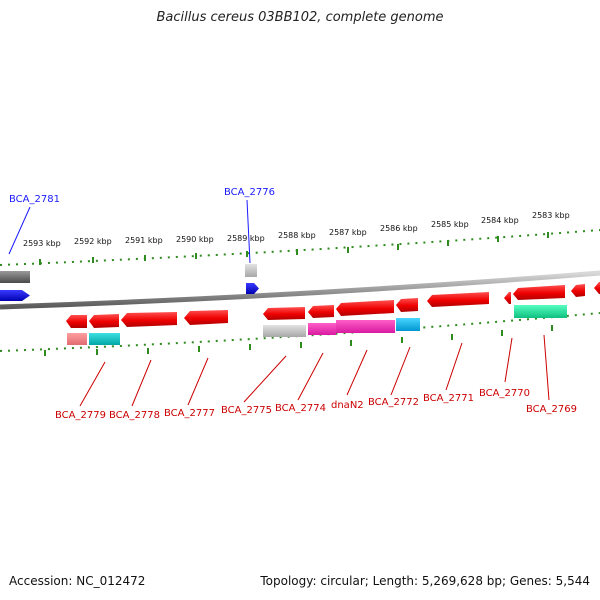 This screenshot has width=600, height=600. I want to click on gene-bca-2779-cds, so click(77, 339).